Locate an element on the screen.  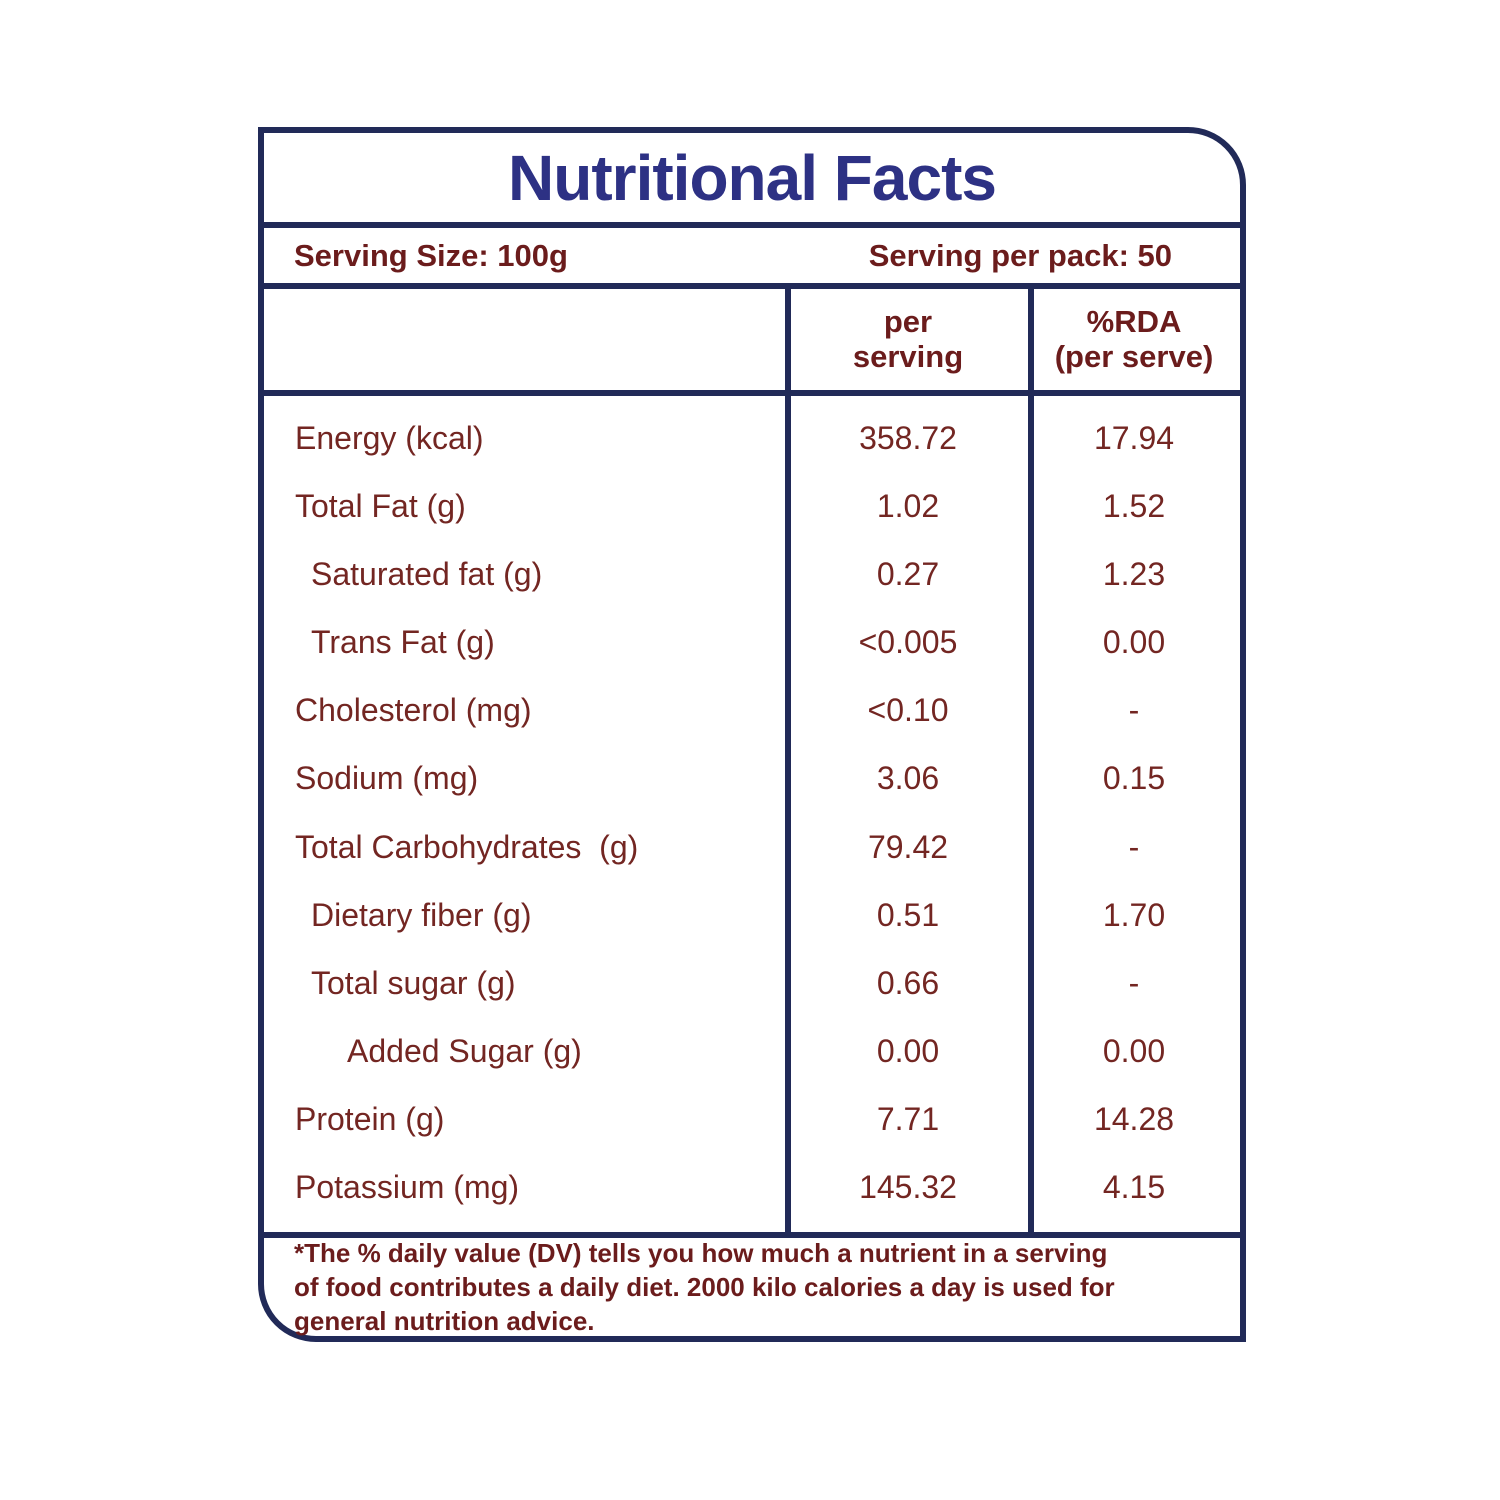
nutrient-rda-value: 14.28 is located at coordinates (1134, 1119).